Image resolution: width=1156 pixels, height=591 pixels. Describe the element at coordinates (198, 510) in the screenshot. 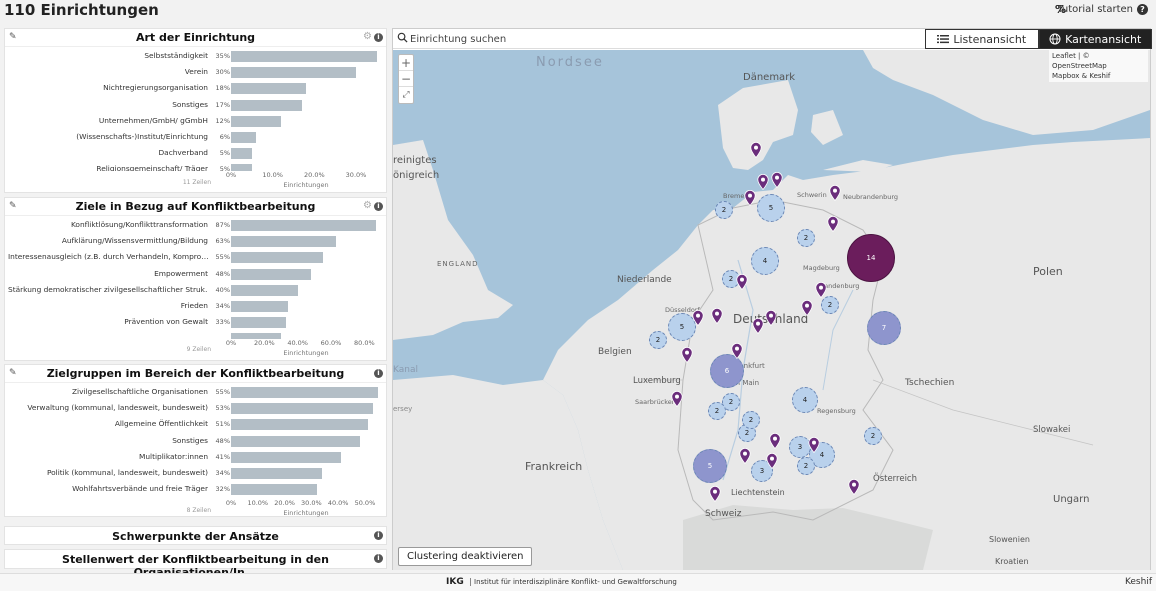

I see `row-count: 8 Zeilen` at that location.